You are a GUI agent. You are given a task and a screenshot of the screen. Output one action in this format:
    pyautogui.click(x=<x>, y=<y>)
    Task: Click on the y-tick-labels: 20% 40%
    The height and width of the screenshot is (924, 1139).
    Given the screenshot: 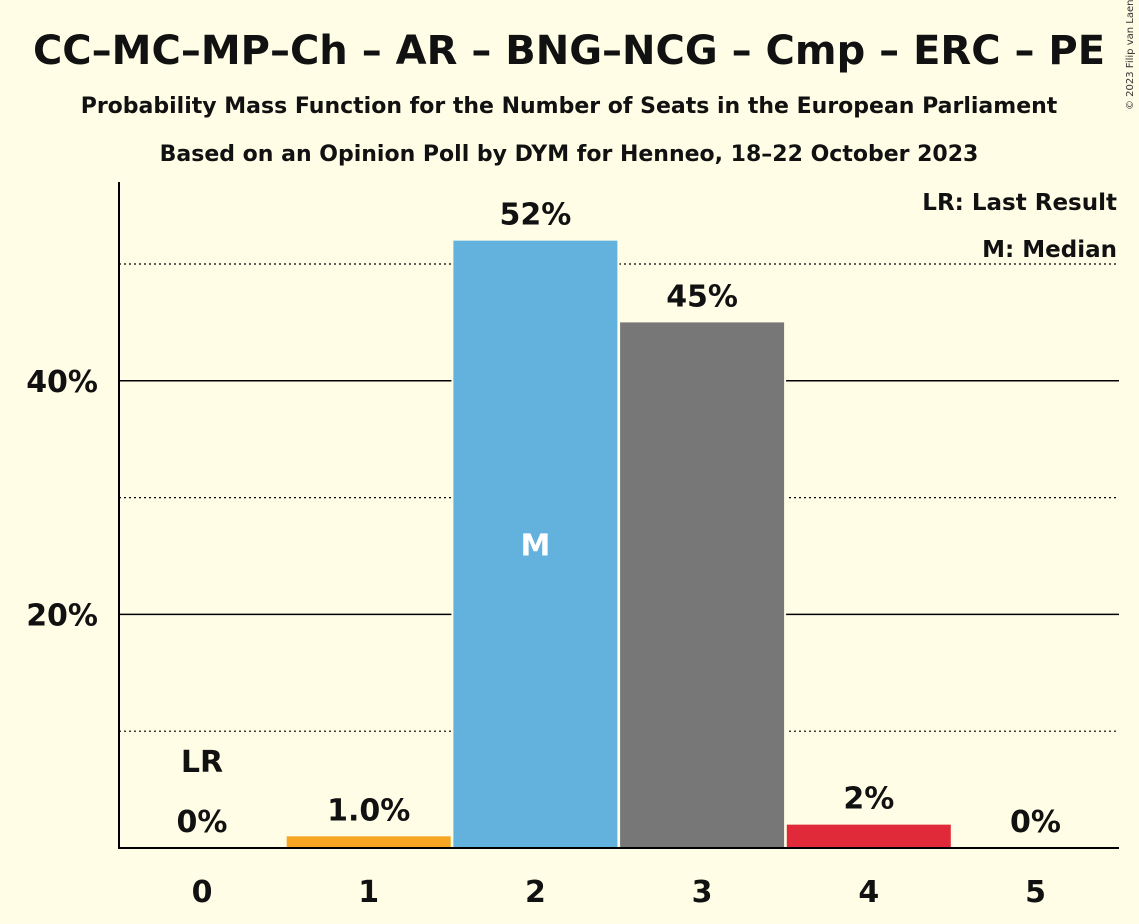 What is the action you would take?
    pyautogui.click(x=62, y=499)
    